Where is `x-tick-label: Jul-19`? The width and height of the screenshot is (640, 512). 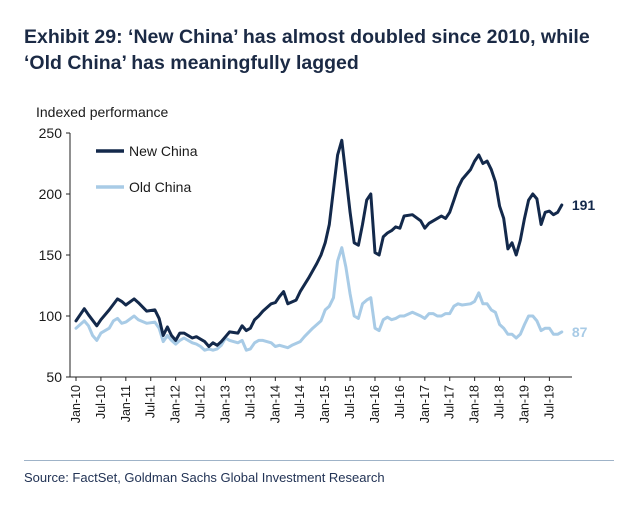 x-tick-label: Jul-19 is located at coordinates (549, 402).